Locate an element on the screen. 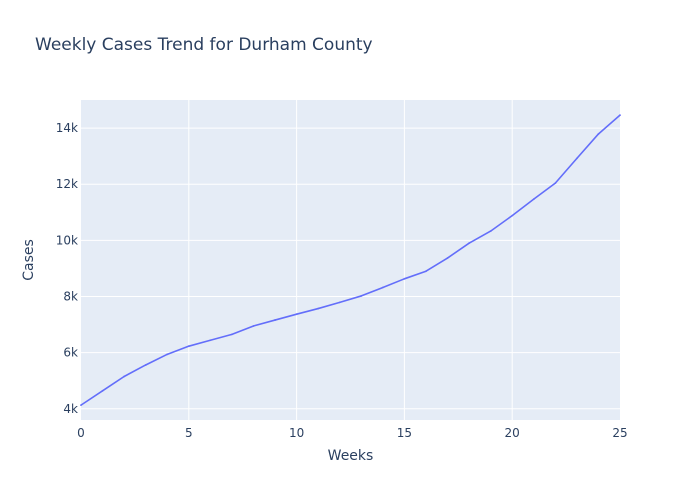  y-axis-ticks: 4k 6k 8k 10k 12k 14k is located at coordinates (67, 268).